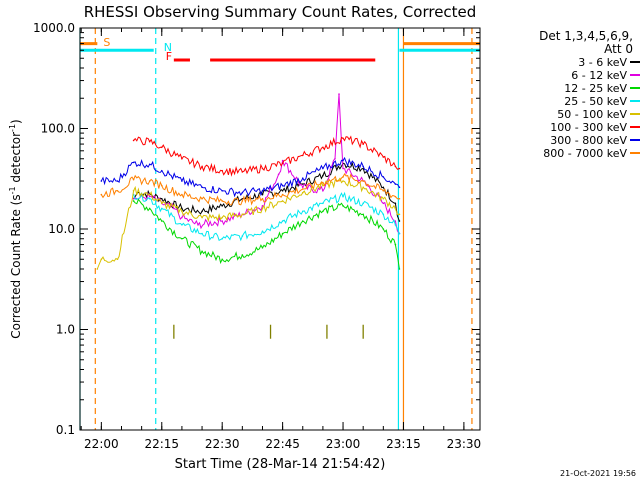  I want to click on y-axis-label: Corrected Count Rate (s-1 detector-1), so click(15, 228).